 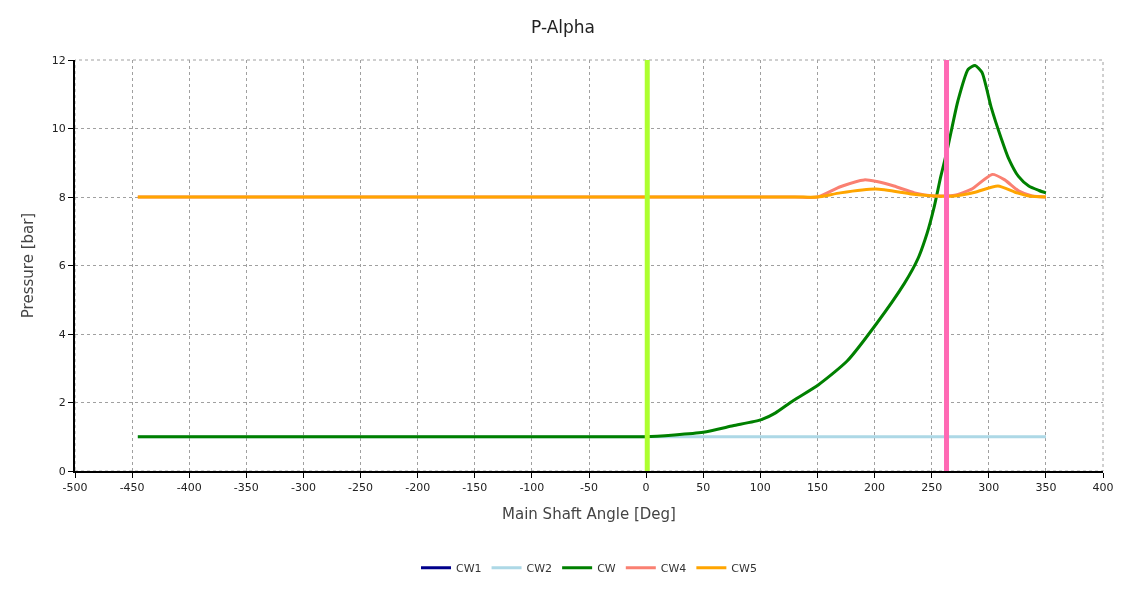 I want to click on x-tick-label: 0, so click(x=646, y=488).